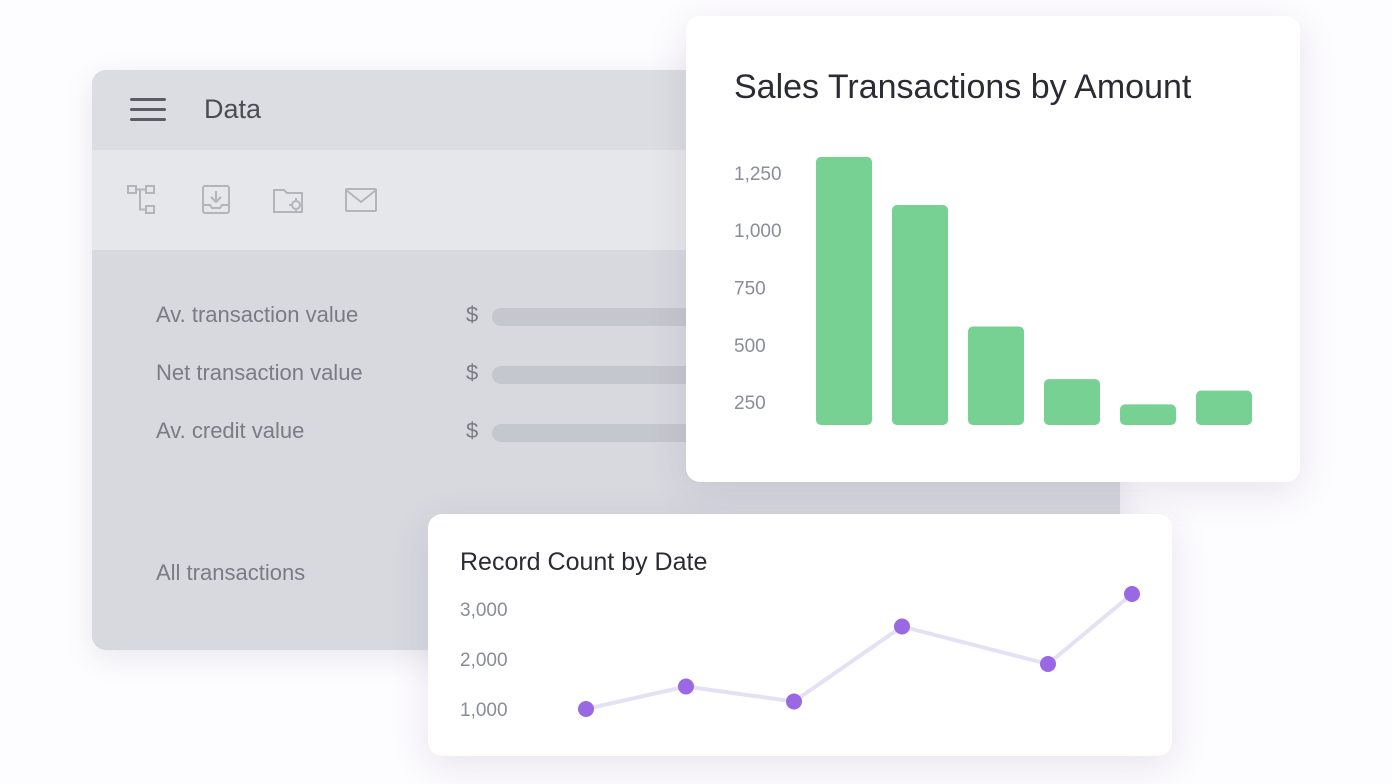  What do you see at coordinates (750, 403) in the screenshot?
I see `y-tick-label: 250` at bounding box center [750, 403].